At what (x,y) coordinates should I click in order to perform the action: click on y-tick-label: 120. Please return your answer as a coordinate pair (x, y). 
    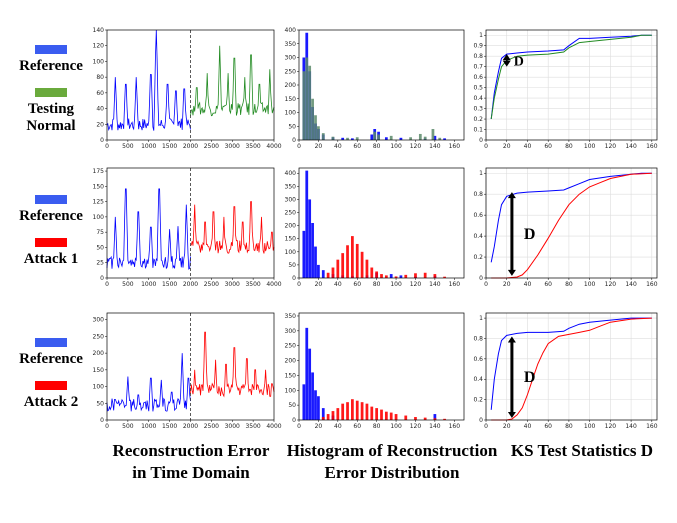
    Looking at the image, I should click on (99, 46).